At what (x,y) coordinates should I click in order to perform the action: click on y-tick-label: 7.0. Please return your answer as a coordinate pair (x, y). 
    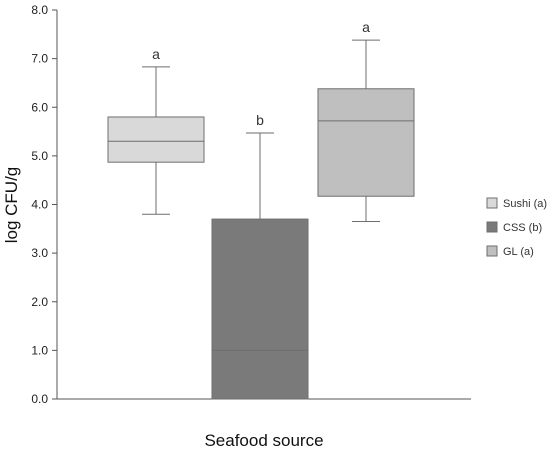
    Looking at the image, I should click on (39, 59).